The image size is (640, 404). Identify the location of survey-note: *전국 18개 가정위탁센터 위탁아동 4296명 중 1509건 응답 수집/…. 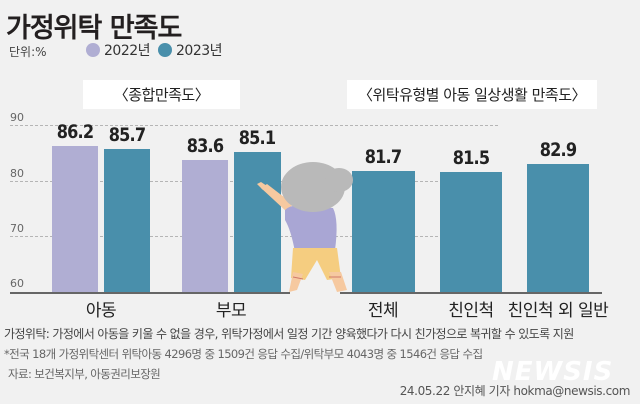
(243, 354).